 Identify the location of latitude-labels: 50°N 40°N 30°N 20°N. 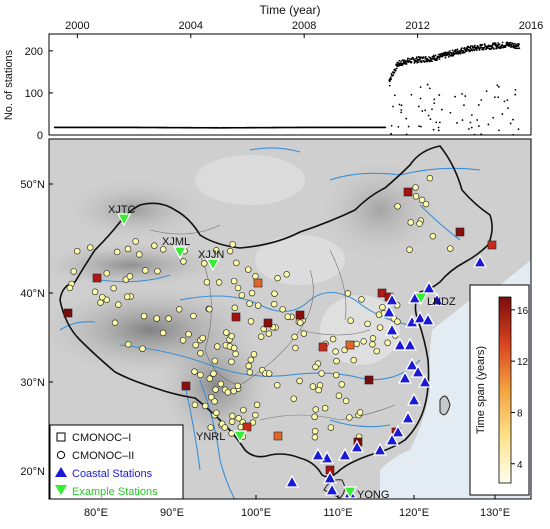
(32, 328).